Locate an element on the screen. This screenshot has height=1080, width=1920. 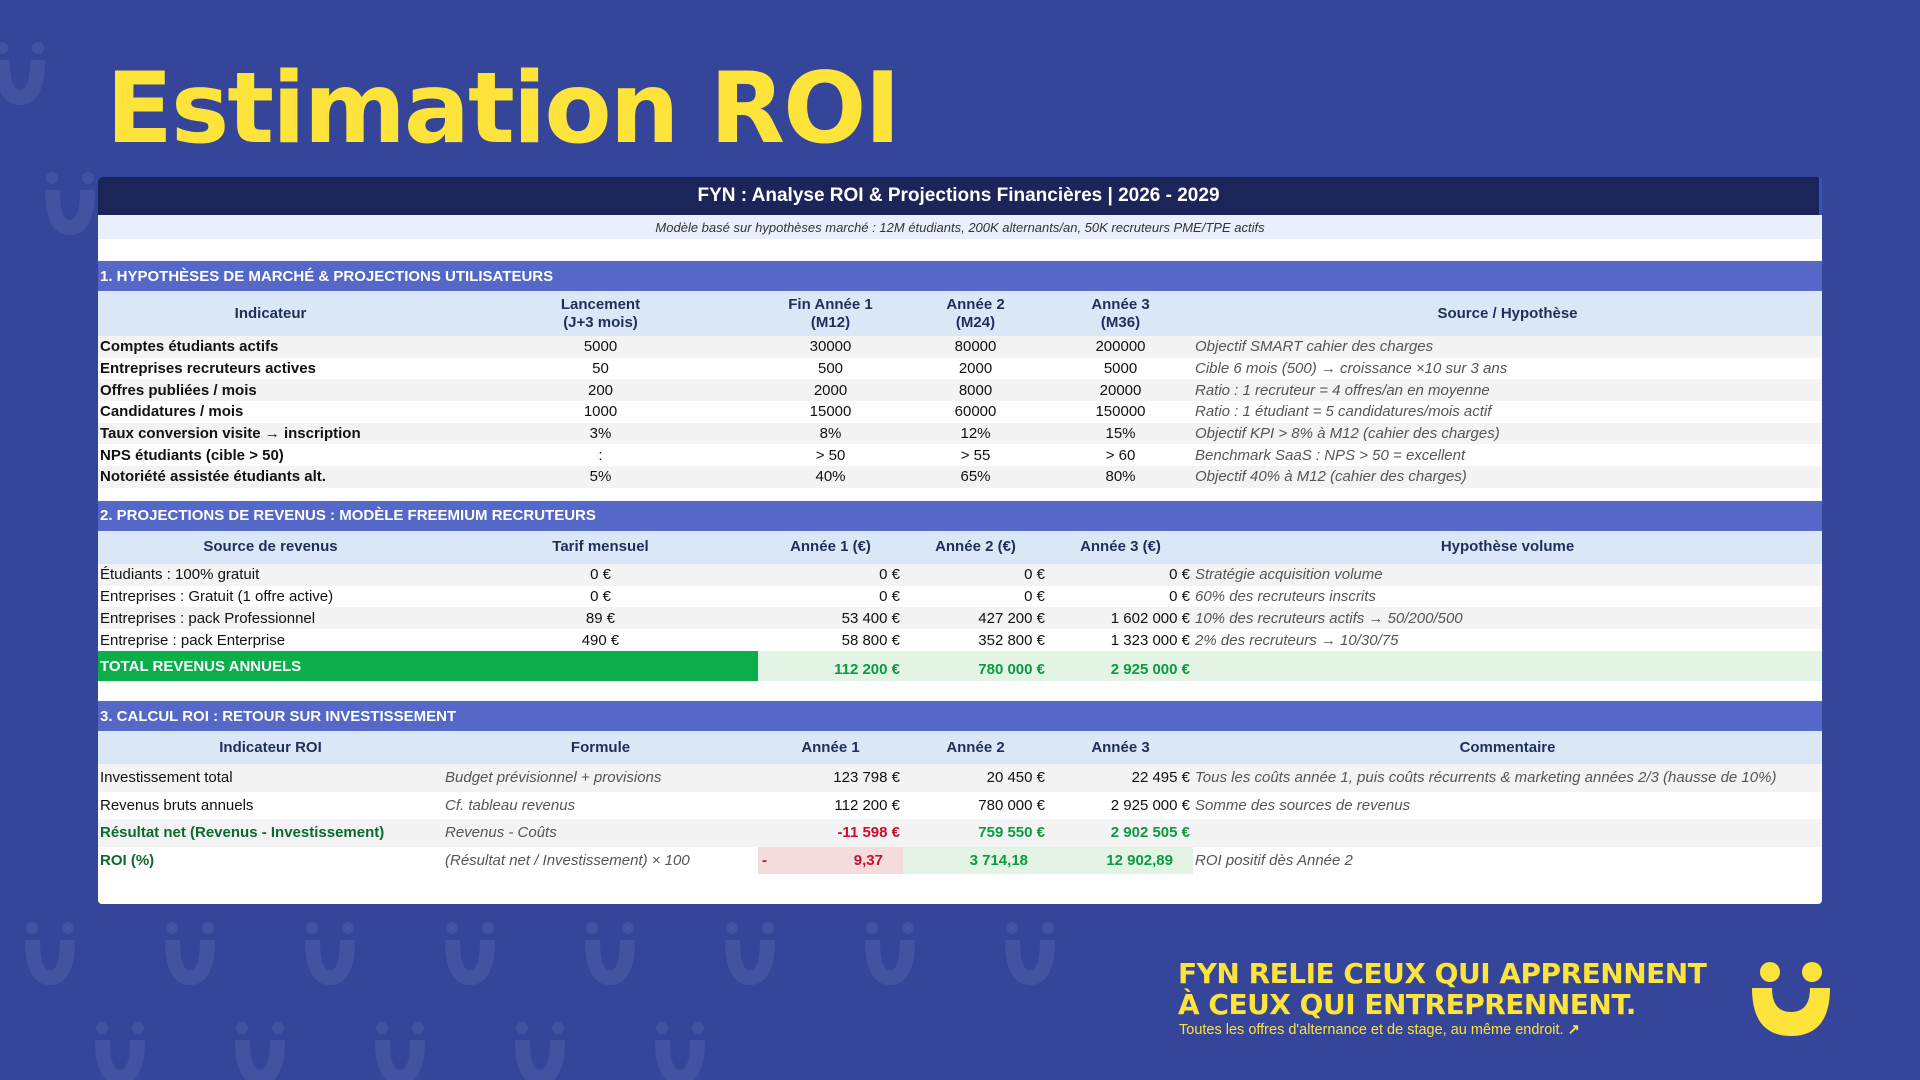
col-header: Formule is located at coordinates (600, 747).